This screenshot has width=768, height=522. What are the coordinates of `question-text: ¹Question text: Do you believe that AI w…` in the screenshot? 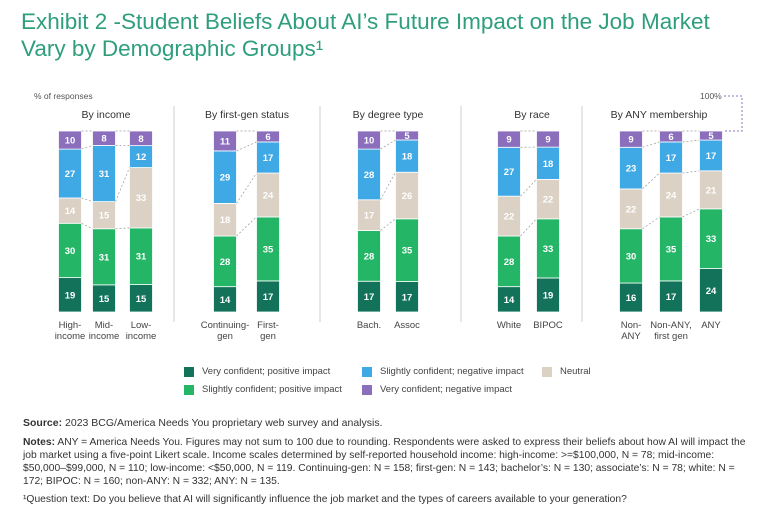 It's located at (325, 499).